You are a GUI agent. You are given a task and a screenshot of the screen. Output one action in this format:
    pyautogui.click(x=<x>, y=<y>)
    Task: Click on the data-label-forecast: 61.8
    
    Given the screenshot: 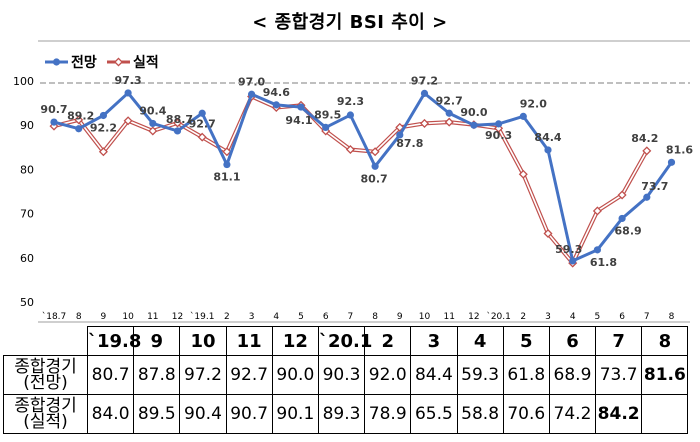 What is the action you would take?
    pyautogui.click(x=603, y=262)
    